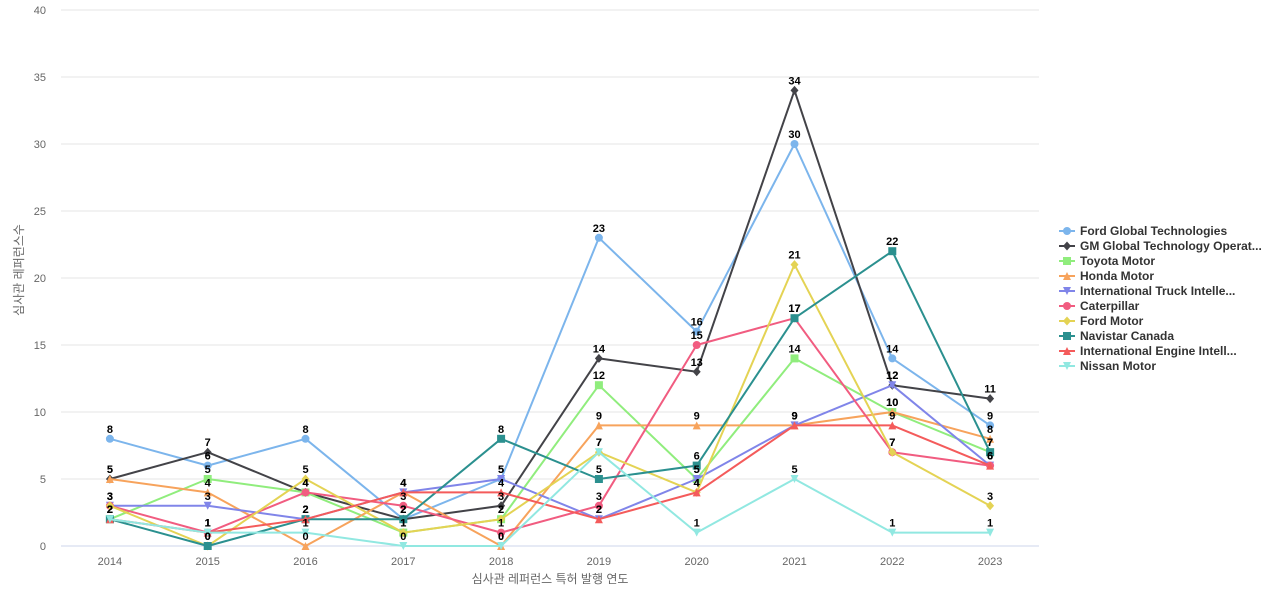 Image resolution: width=1280 pixels, height=600 pixels. Describe the element at coordinates (1099, 306) in the screenshot. I see `legend-item: Caterpillar` at that location.